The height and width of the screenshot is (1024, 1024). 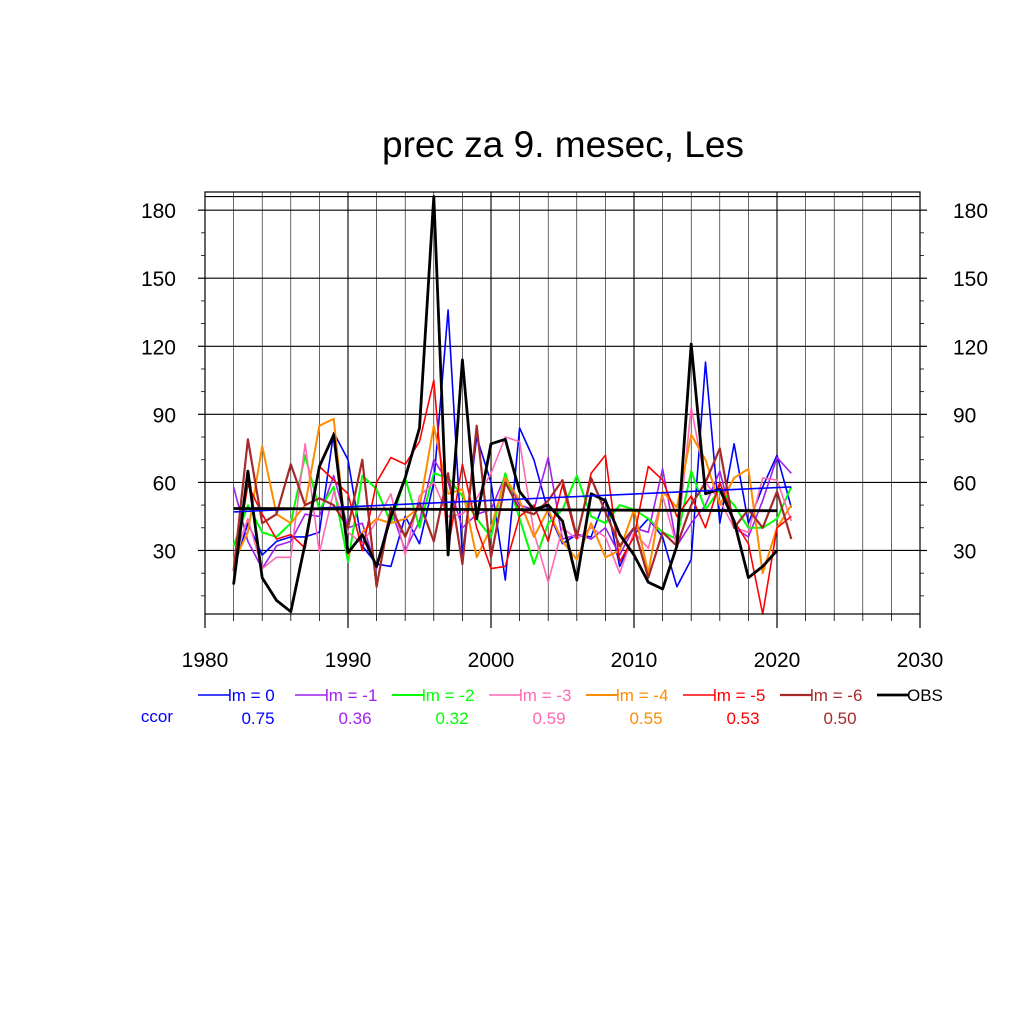 What do you see at coordinates (839, 718) in the screenshot?
I see `correlation-value-lm-6: 0.50` at bounding box center [839, 718].